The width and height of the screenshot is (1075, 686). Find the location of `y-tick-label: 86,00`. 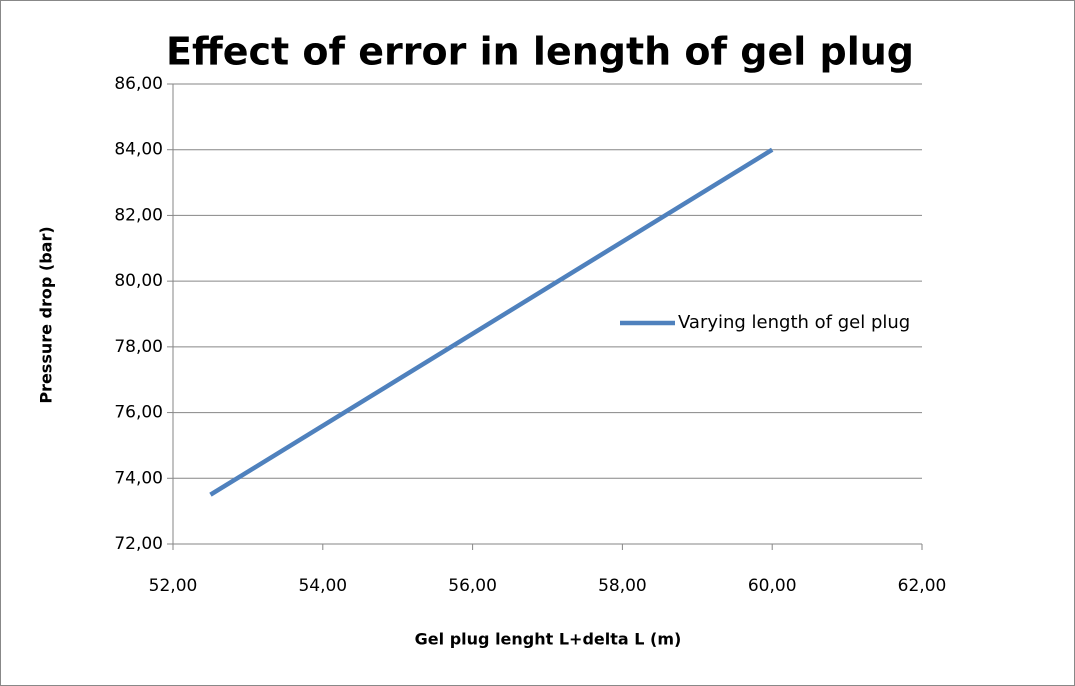

y-tick-label: 86,00 is located at coordinates (138, 84).